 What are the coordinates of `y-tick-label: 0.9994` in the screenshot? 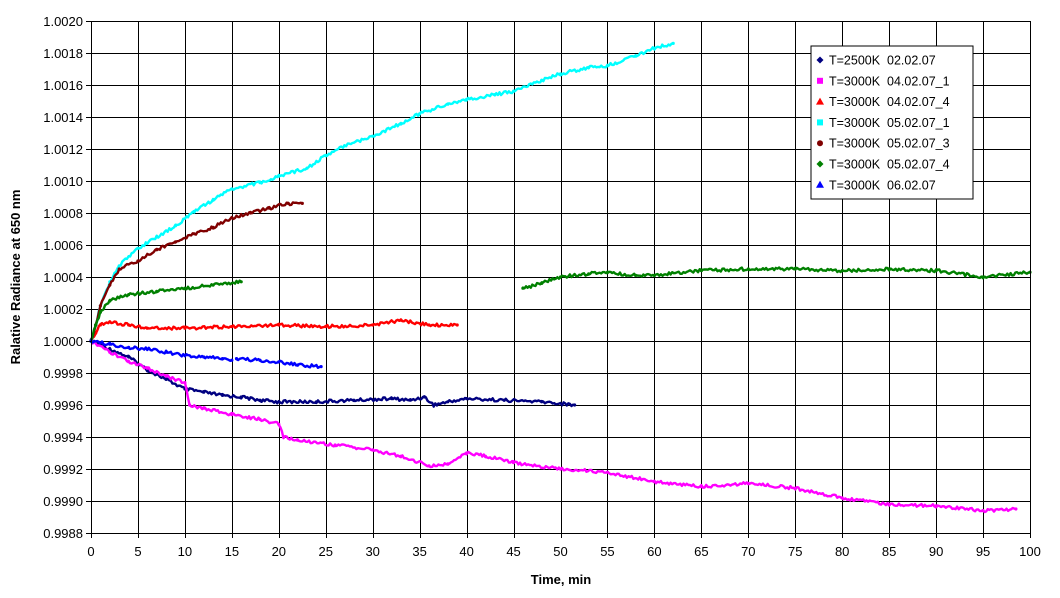 It's located at (63, 437).